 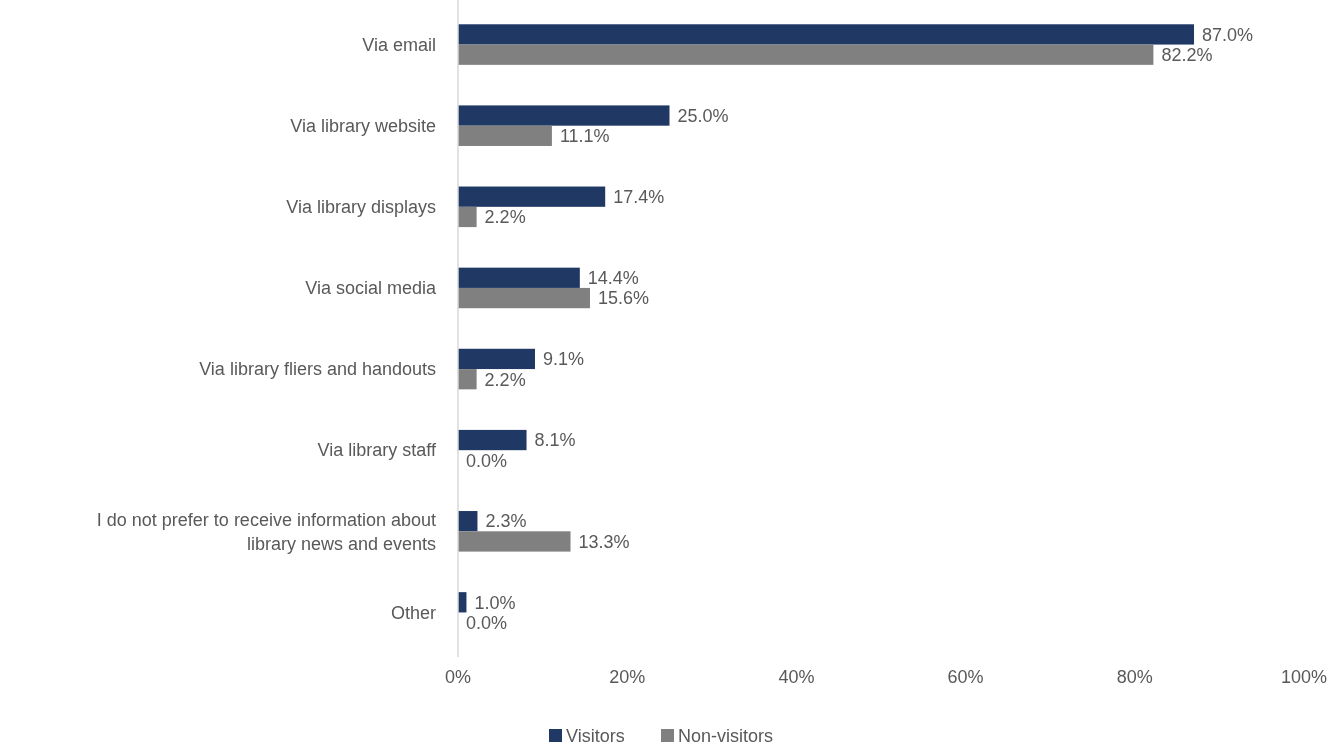 I want to click on y-tick-label: Via social media, so click(x=371, y=288).